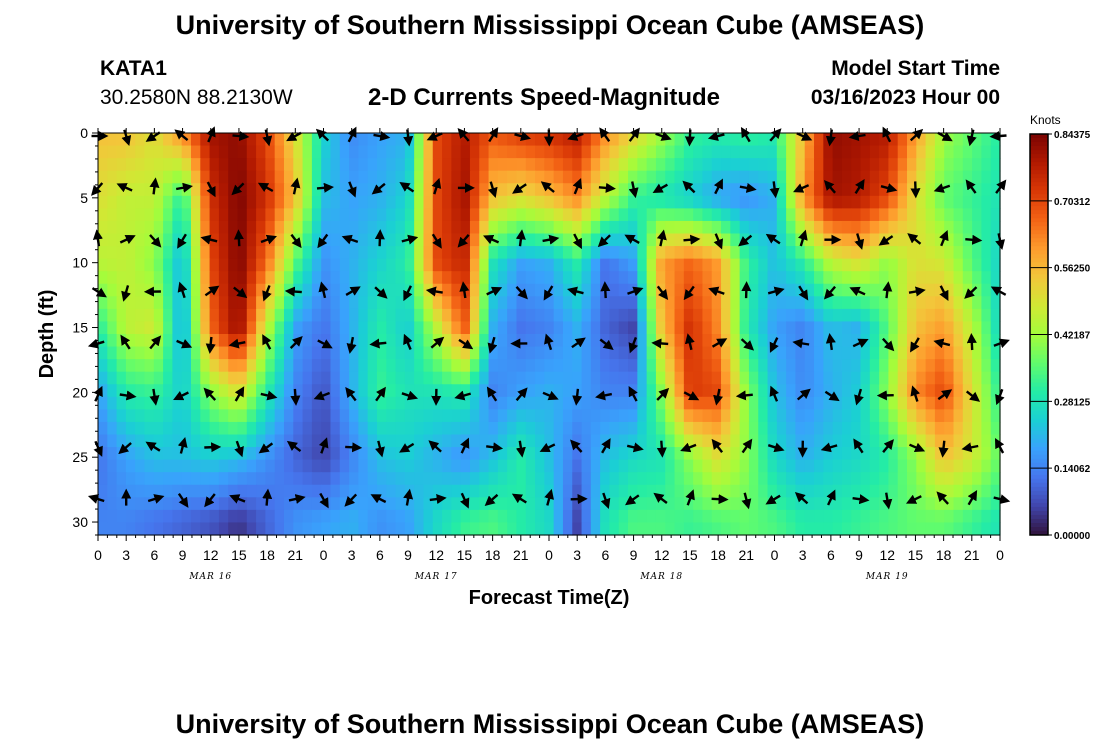  I want to click on x-tick-label: 15, so click(916, 555).